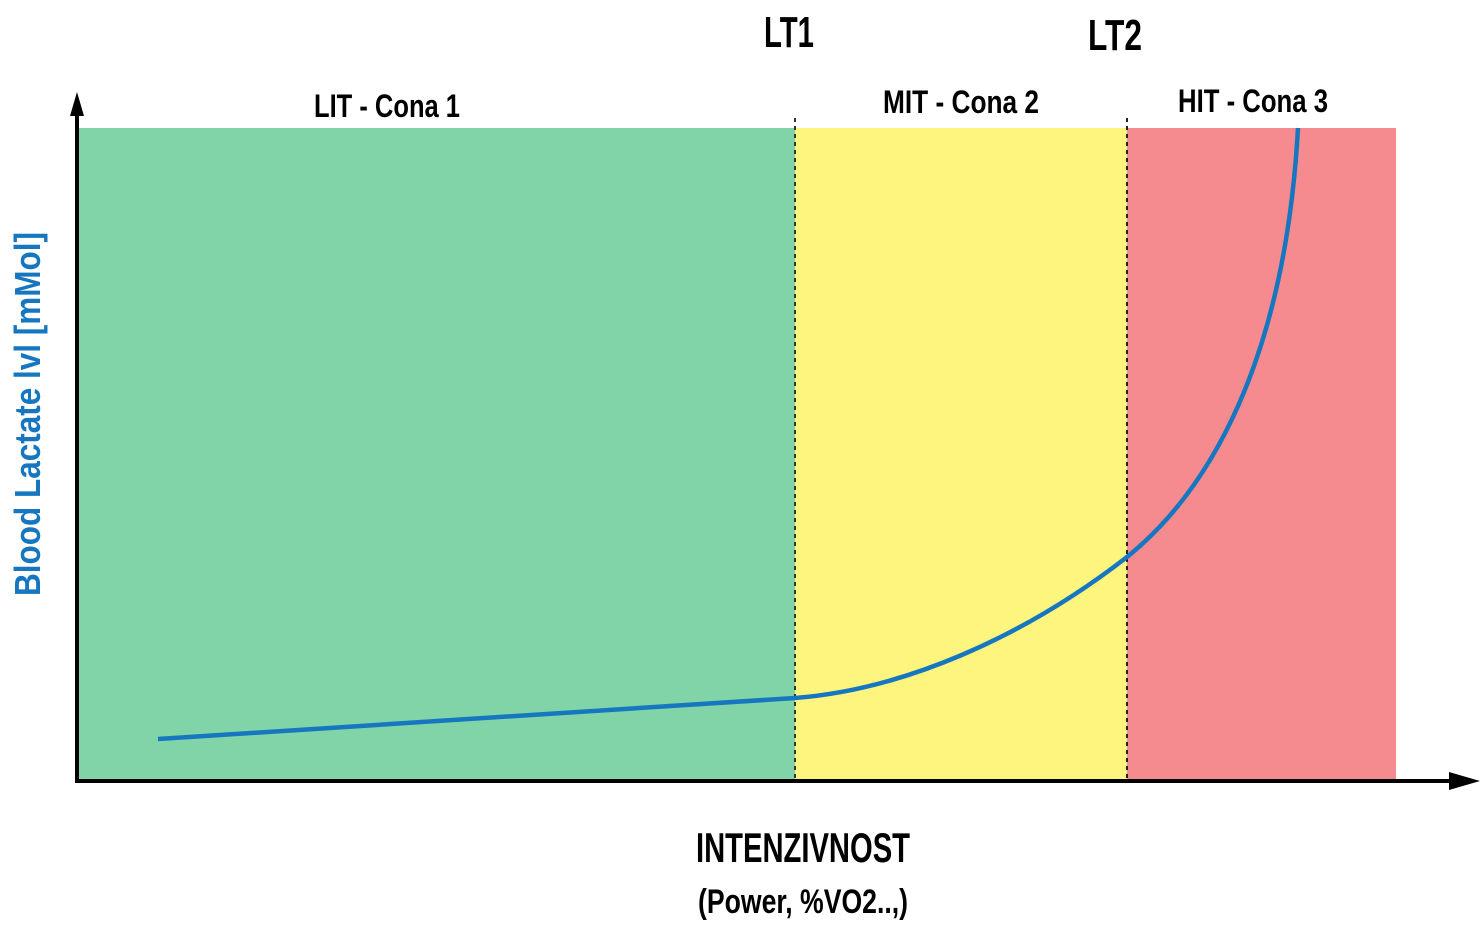  I want to click on y-axis-title: Blood Lactate lvl [mMol], so click(27, 414).